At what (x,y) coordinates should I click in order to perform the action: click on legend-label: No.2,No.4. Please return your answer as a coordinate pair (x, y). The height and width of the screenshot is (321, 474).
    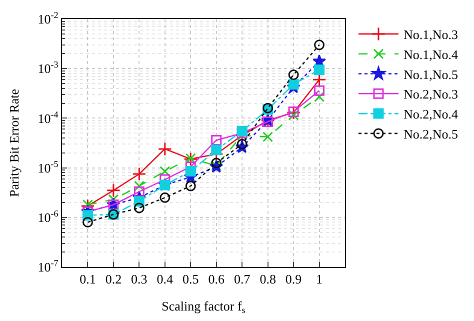
    Looking at the image, I should click on (431, 114).